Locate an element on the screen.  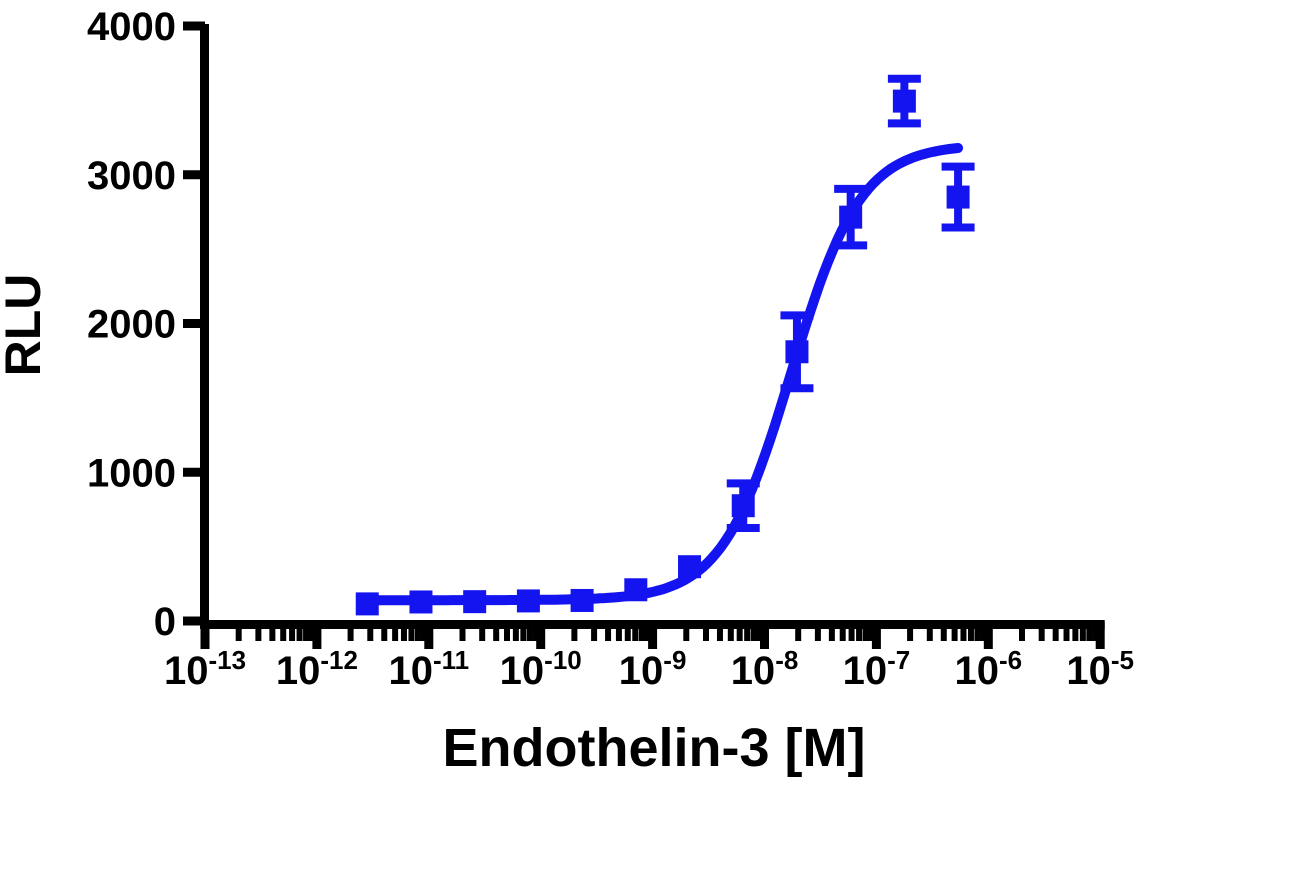
y-tick-label: 2000 is located at coordinates (131, 325).